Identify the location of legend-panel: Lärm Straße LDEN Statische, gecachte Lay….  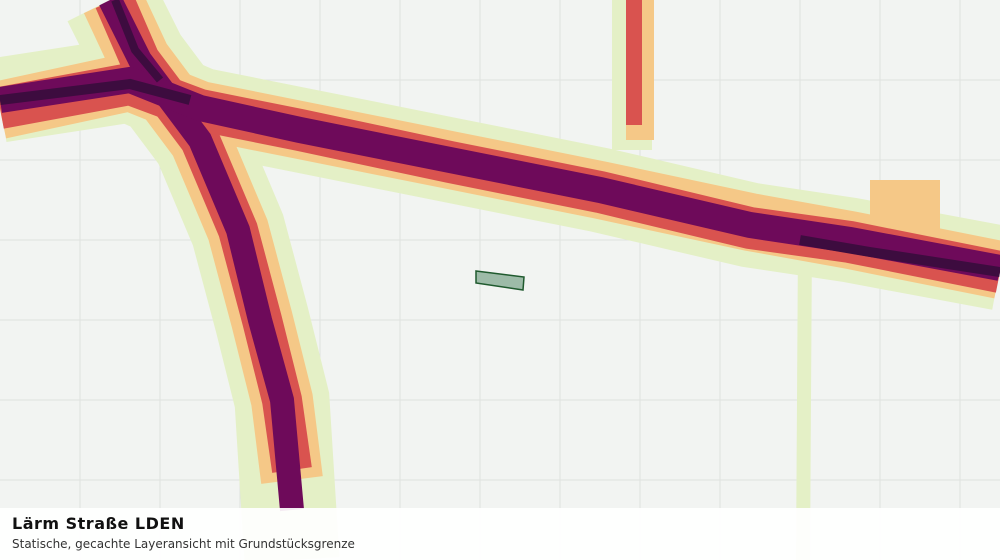
(500, 534).